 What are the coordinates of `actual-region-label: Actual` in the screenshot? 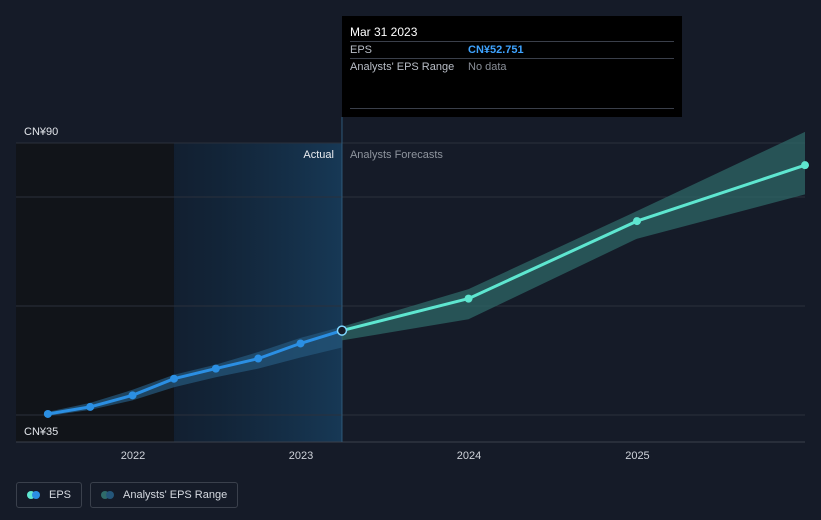 It's located at (318, 155).